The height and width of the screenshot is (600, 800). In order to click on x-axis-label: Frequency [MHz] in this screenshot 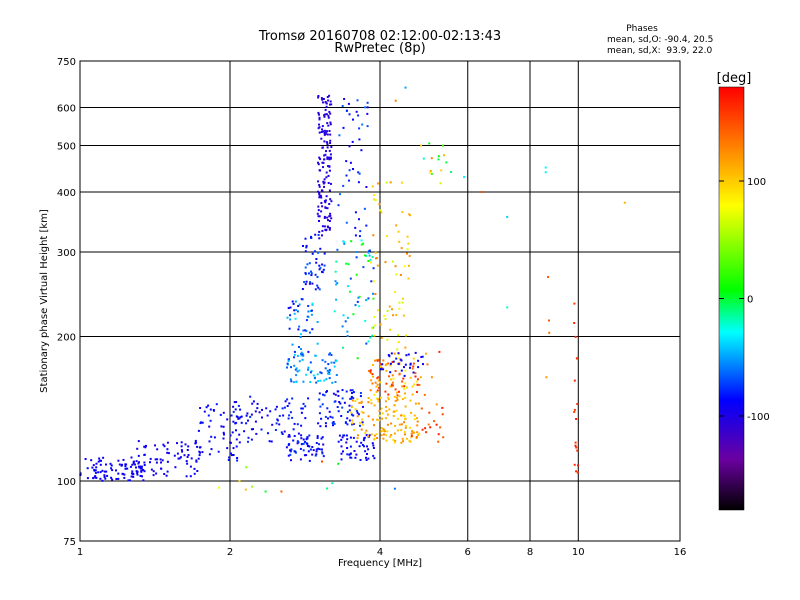, I will do `click(380, 563)`.